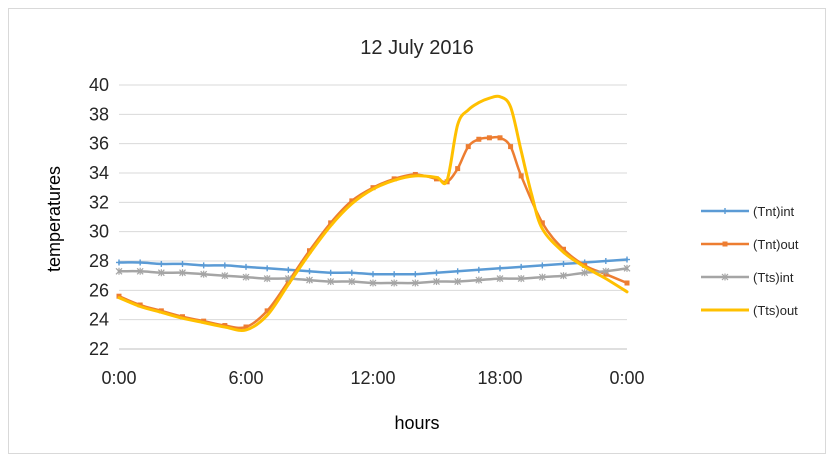 The image size is (836, 464). I want to click on y-tick-label: 32, so click(99, 202).